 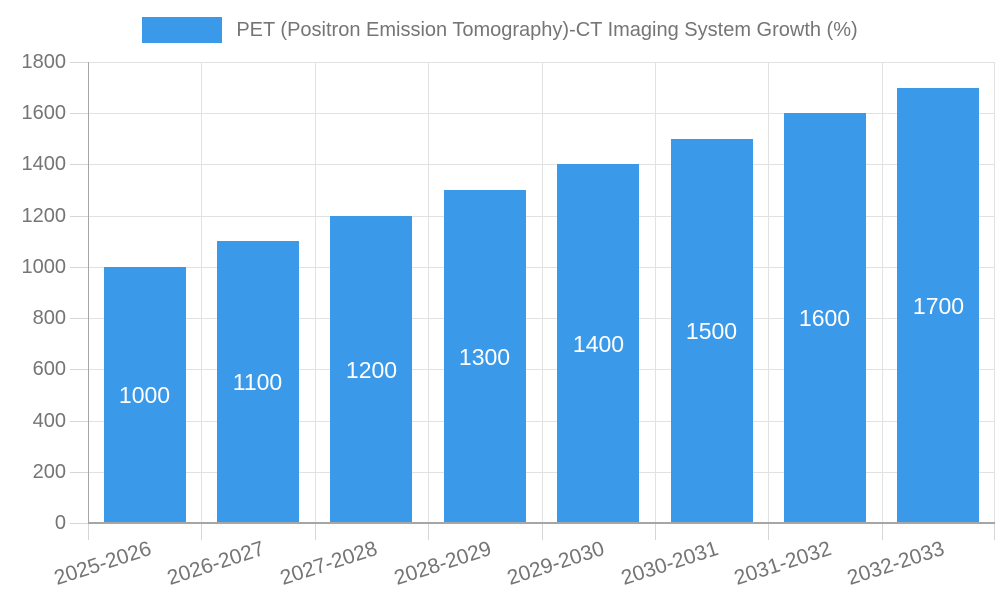 I want to click on bar-value-label: 1300, so click(x=484, y=357).